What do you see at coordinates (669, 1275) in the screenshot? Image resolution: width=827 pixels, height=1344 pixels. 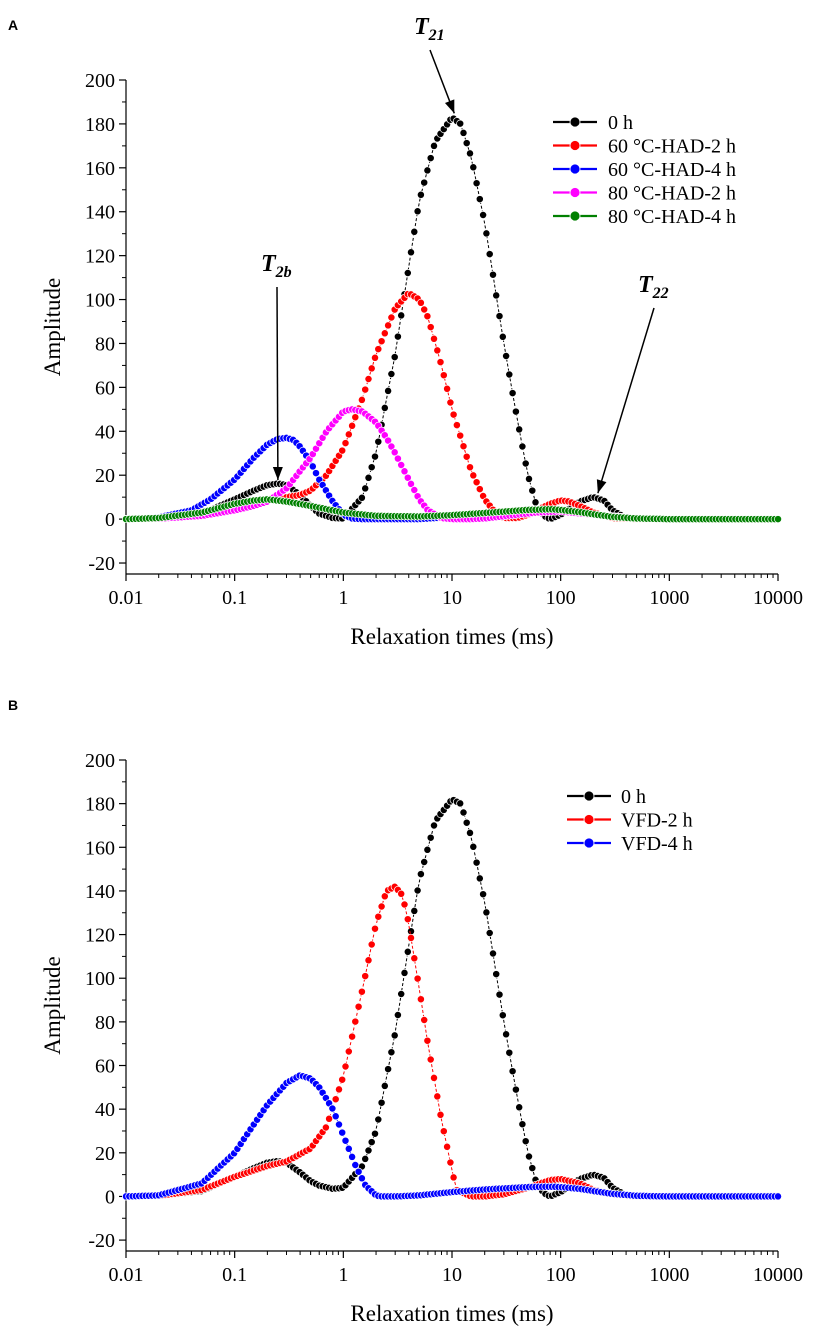 I see `x-tick-label: 1000` at bounding box center [669, 1275].